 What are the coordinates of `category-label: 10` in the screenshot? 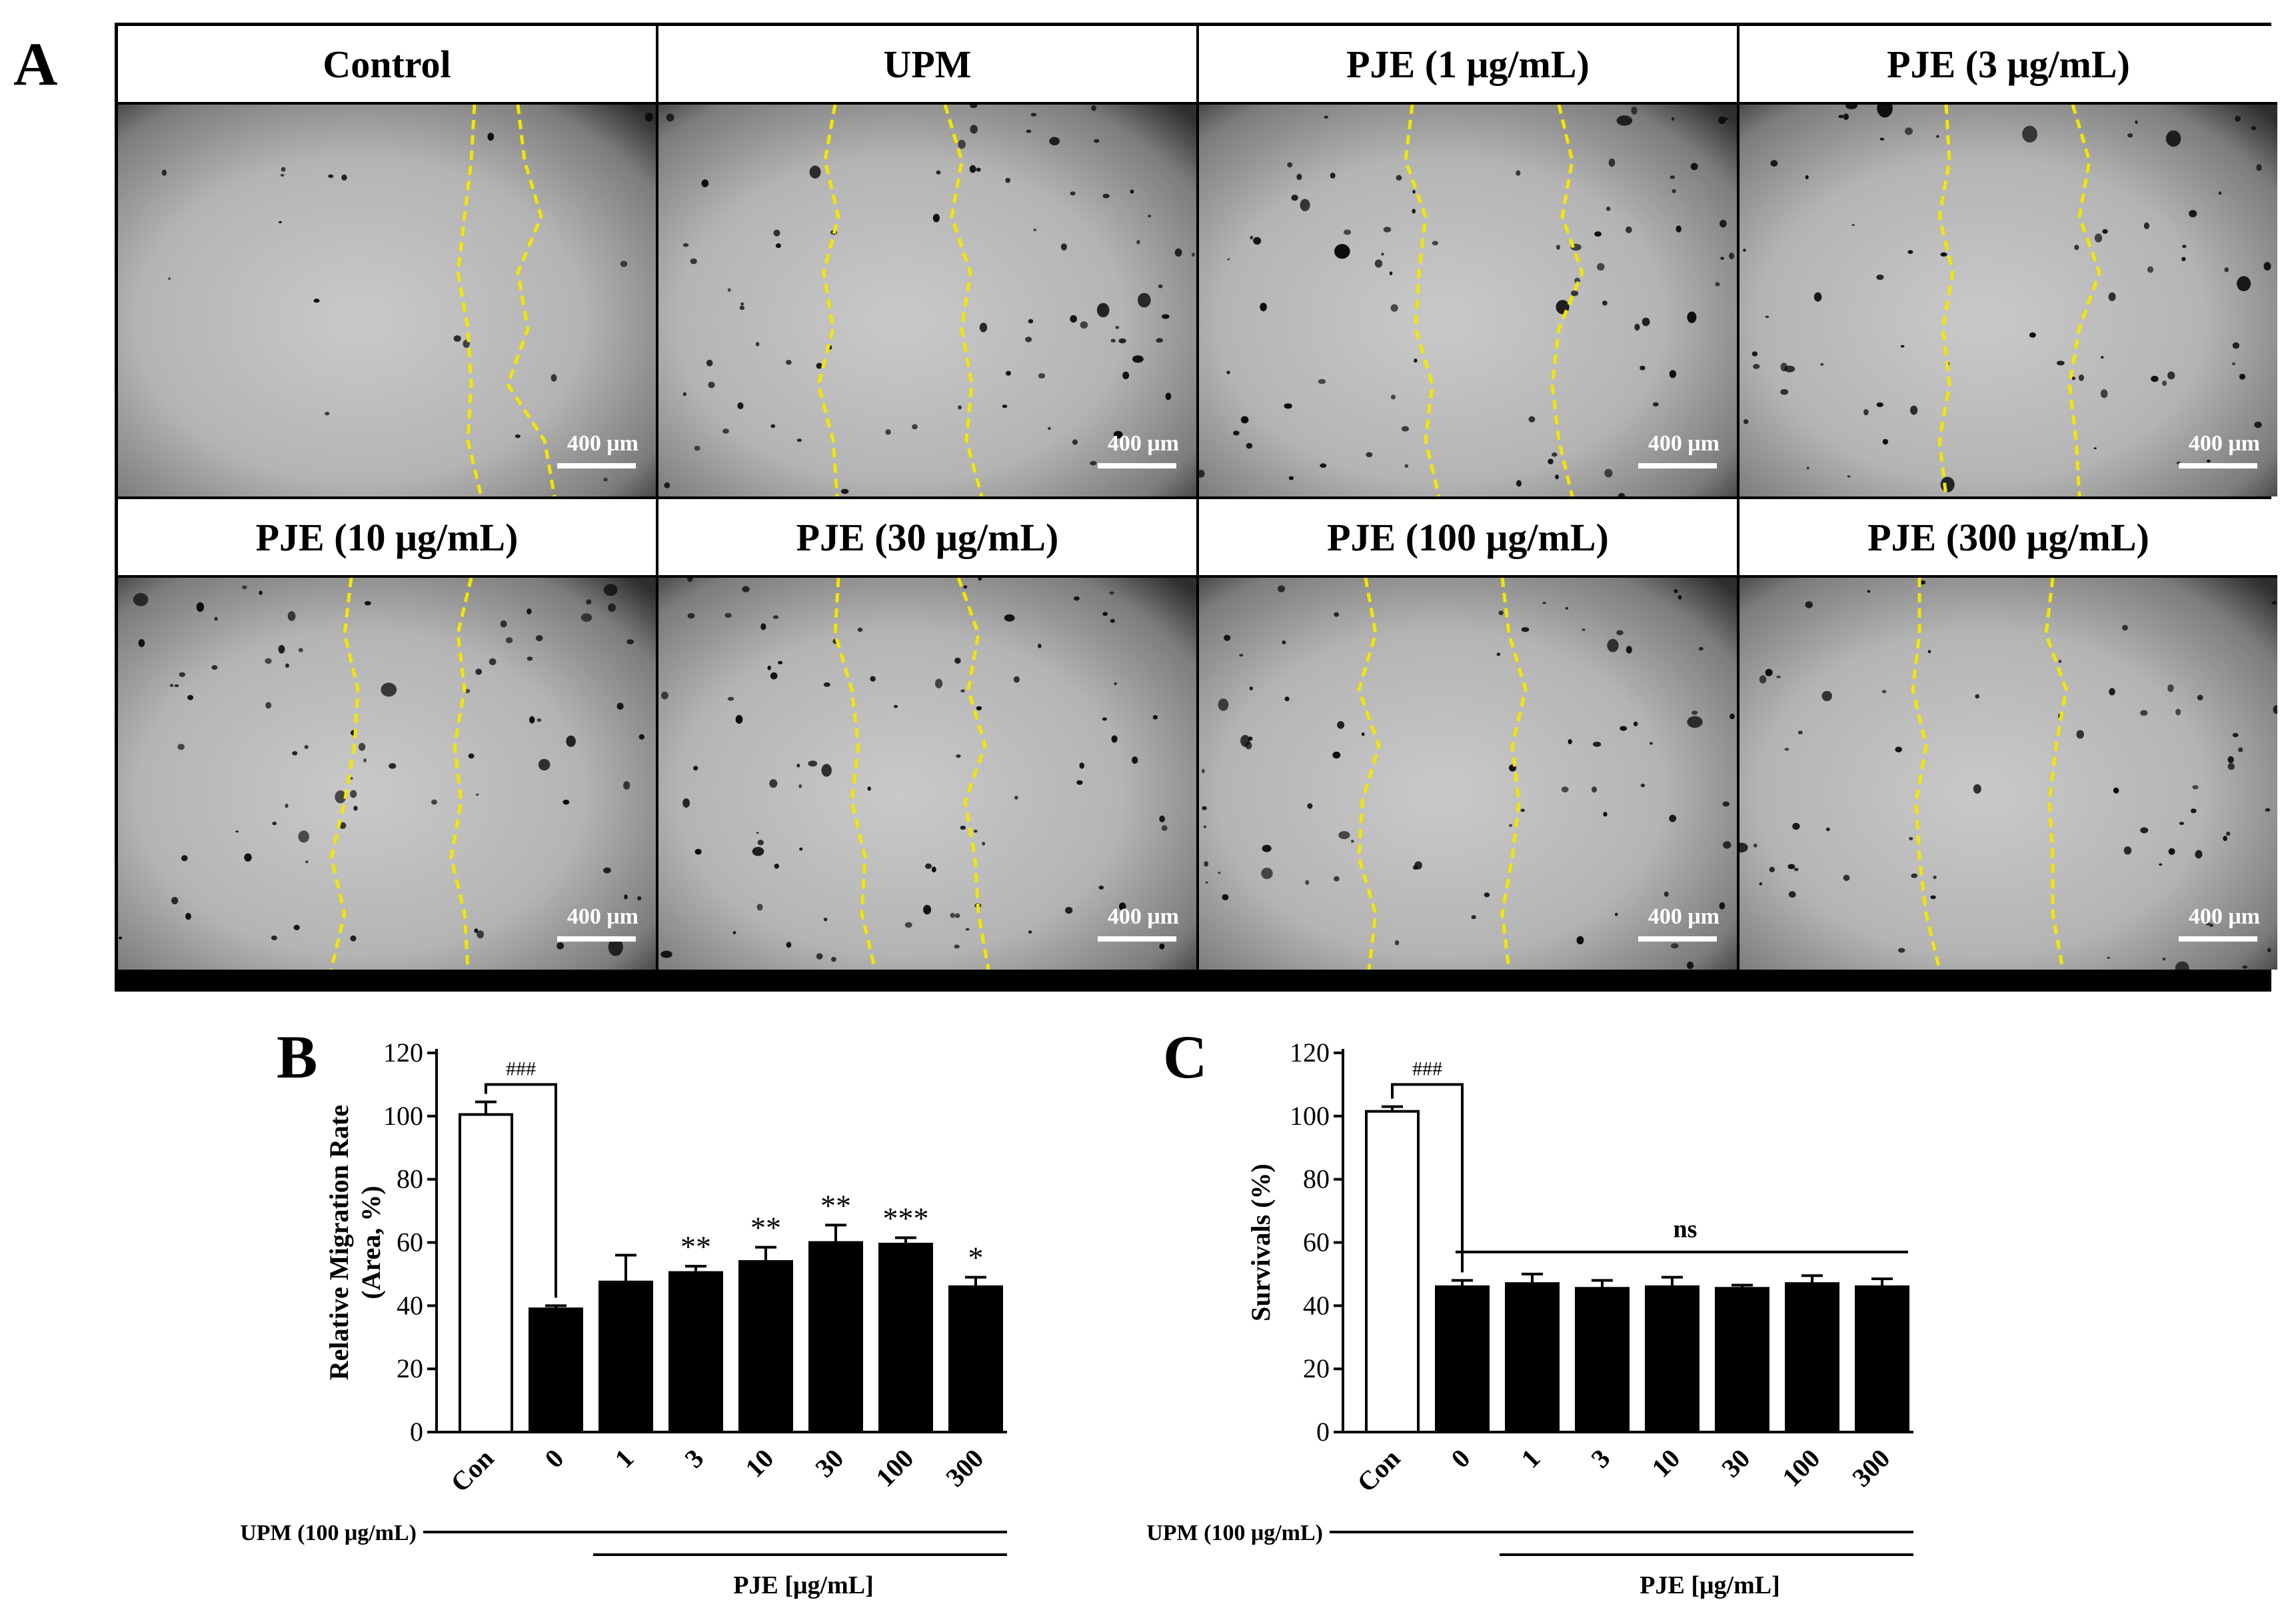 It's located at (759, 1463).